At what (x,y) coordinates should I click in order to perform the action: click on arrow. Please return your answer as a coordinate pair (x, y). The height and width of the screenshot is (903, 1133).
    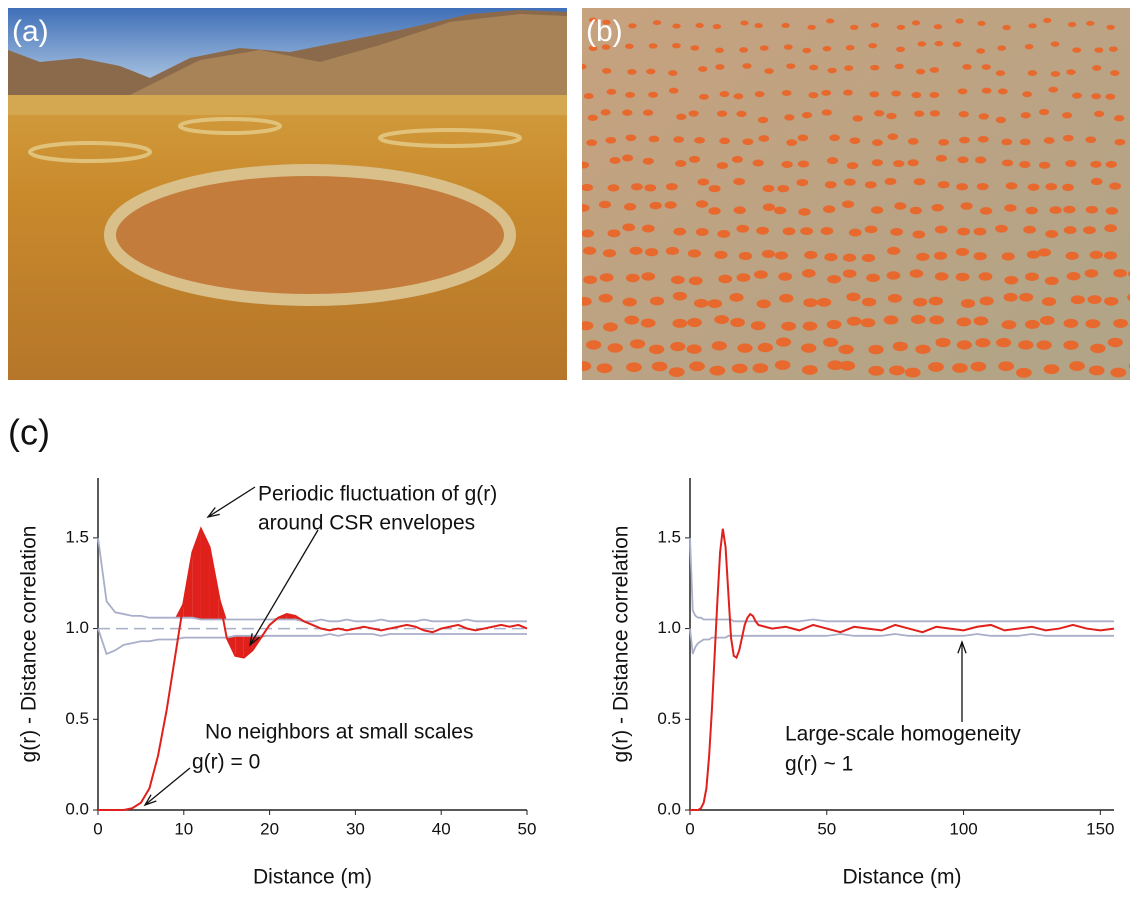
    Looking at the image, I should click on (284, 587).